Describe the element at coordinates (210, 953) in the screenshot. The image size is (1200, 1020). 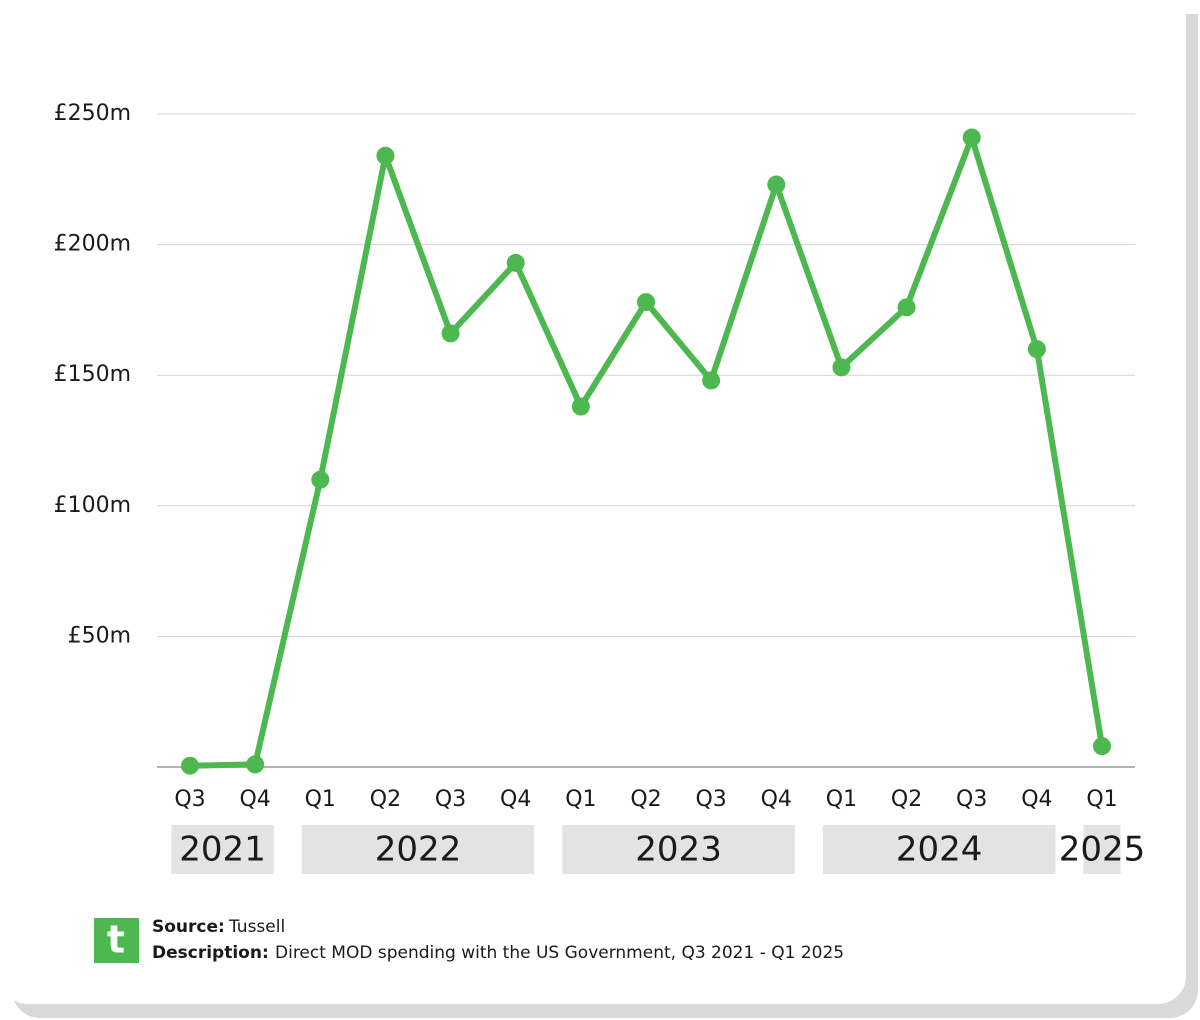
I see `description-label: Description:` at that location.